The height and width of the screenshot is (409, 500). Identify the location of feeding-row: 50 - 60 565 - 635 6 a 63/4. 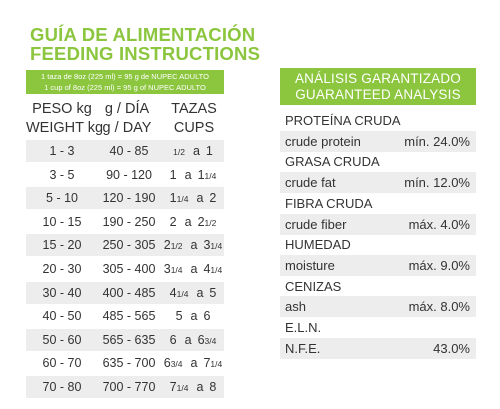
(126, 339).